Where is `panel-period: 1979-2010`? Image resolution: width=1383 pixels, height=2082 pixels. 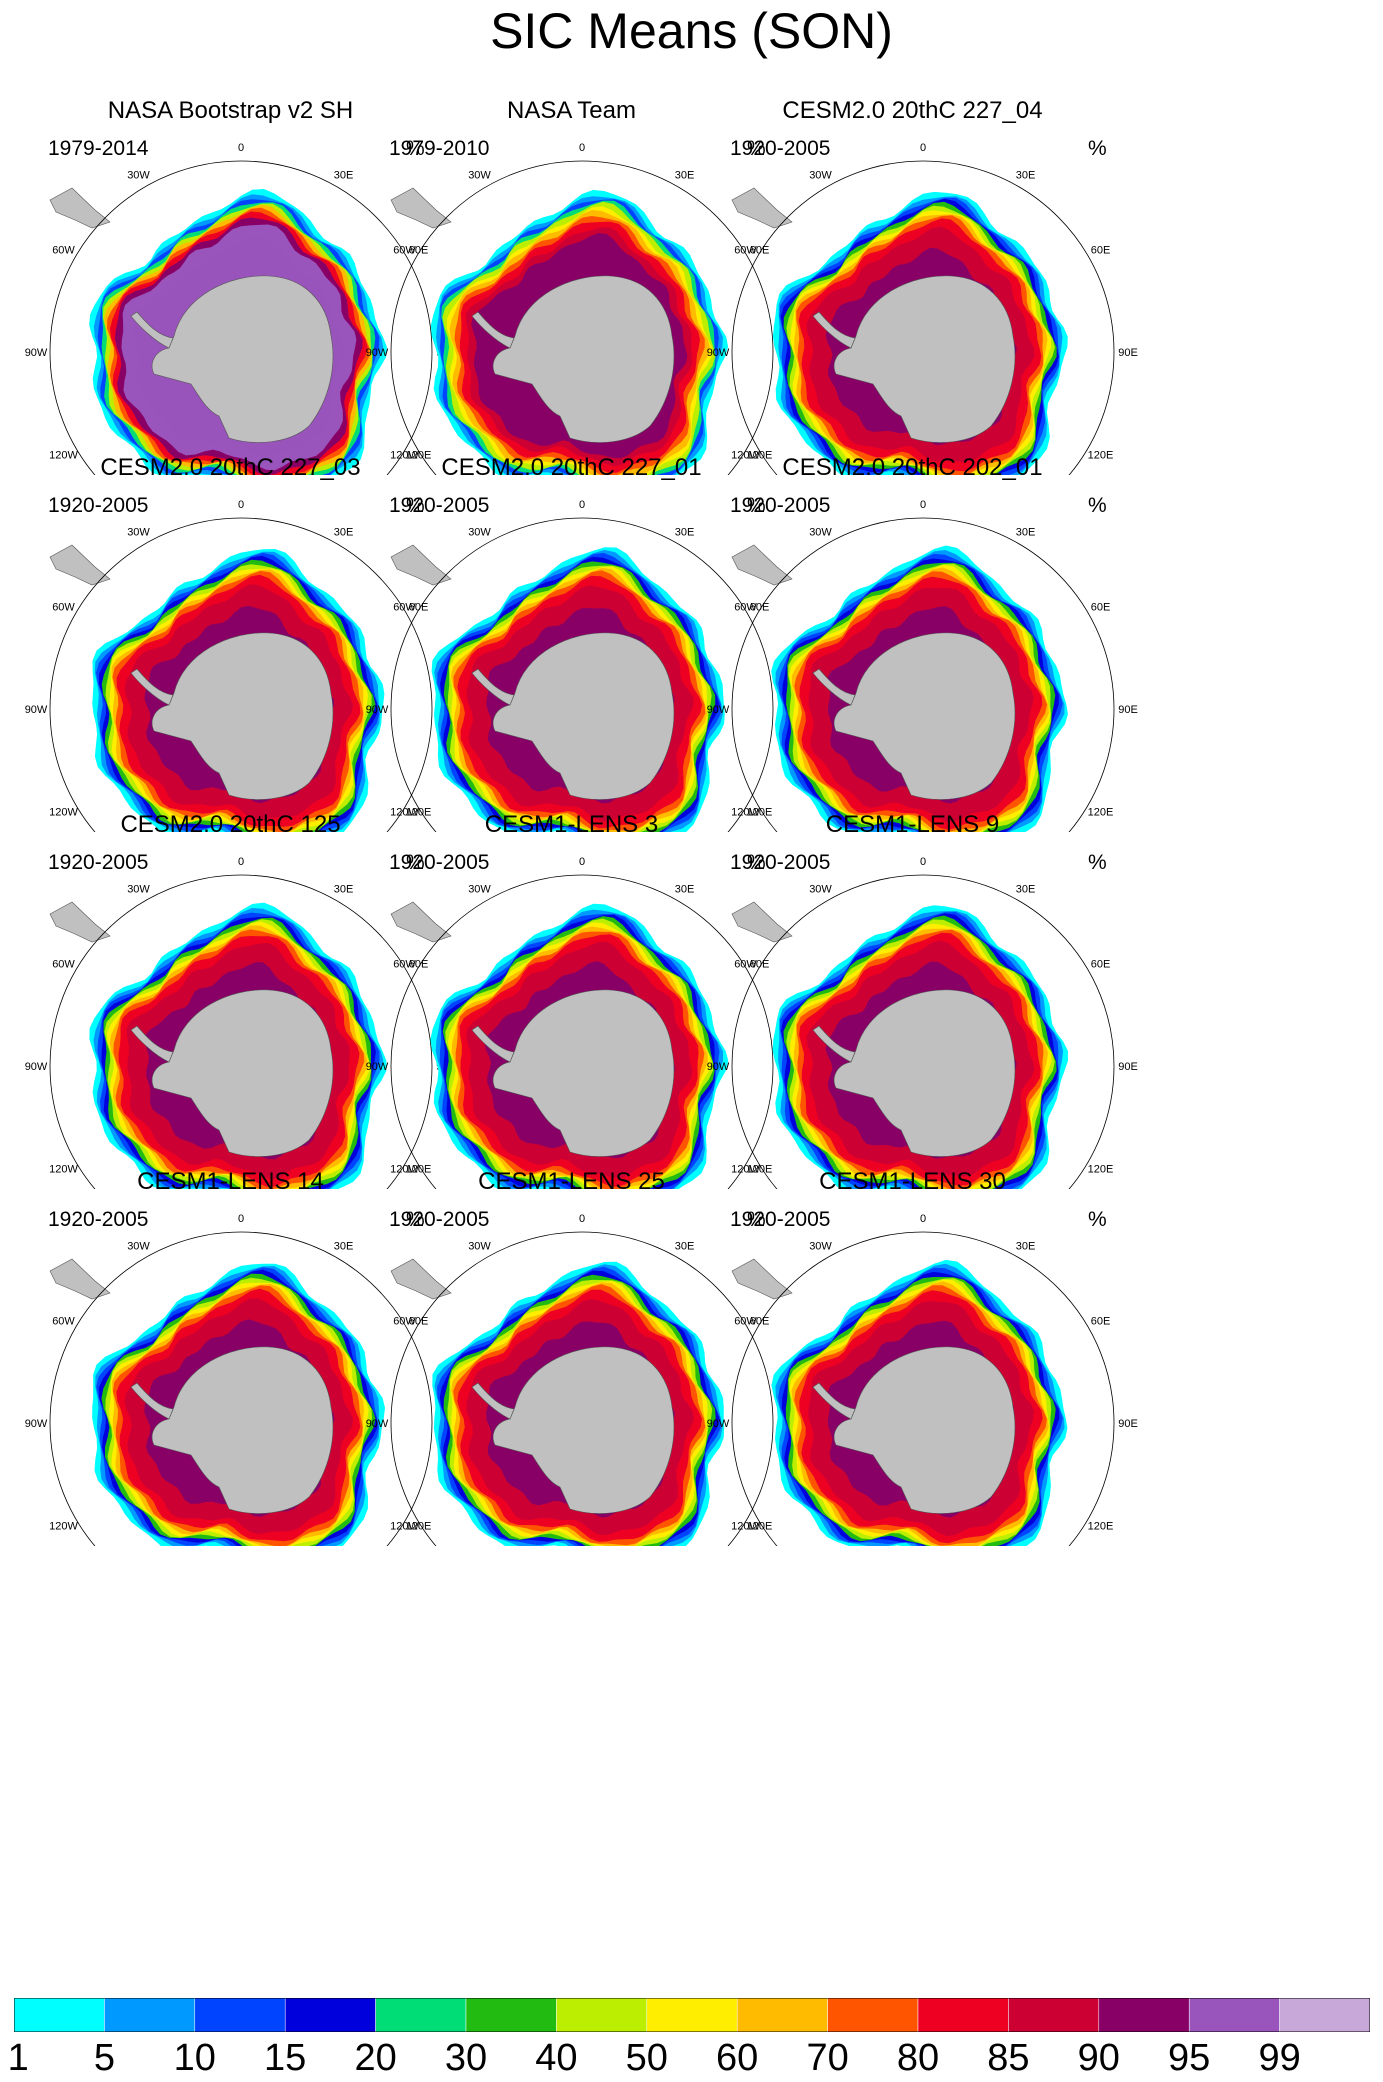 panel-period: 1979-2010 is located at coordinates (439, 148).